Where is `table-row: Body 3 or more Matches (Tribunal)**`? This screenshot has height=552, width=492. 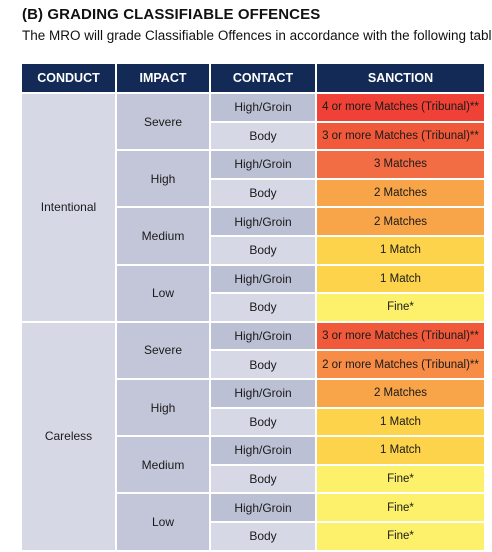
table-row: Body 3 or more Matches (Tribunal)** is located at coordinates (253, 136).